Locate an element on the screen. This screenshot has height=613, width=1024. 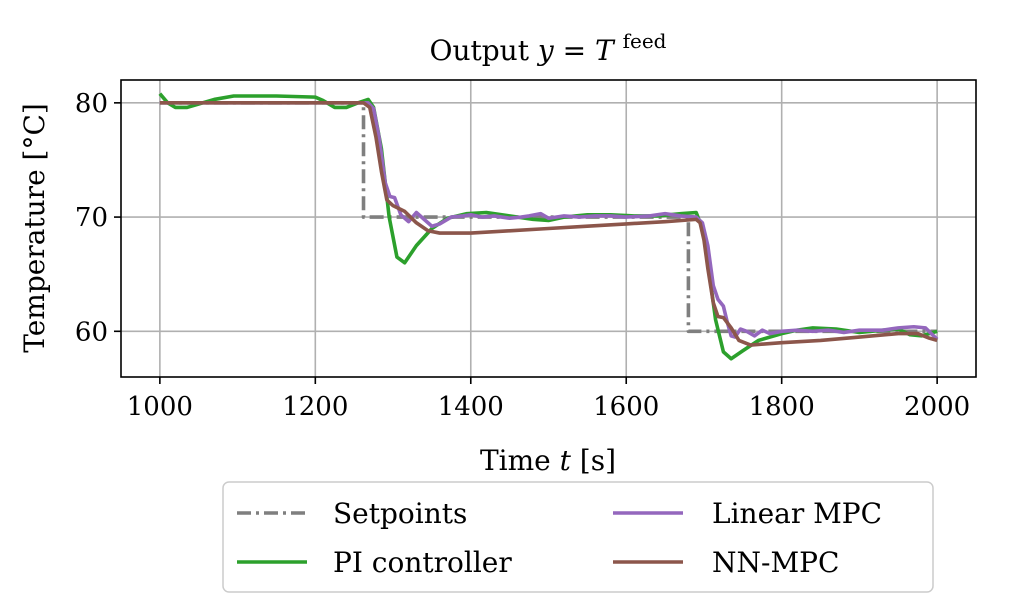
y-tick-label: 80 is located at coordinates (91, 104).